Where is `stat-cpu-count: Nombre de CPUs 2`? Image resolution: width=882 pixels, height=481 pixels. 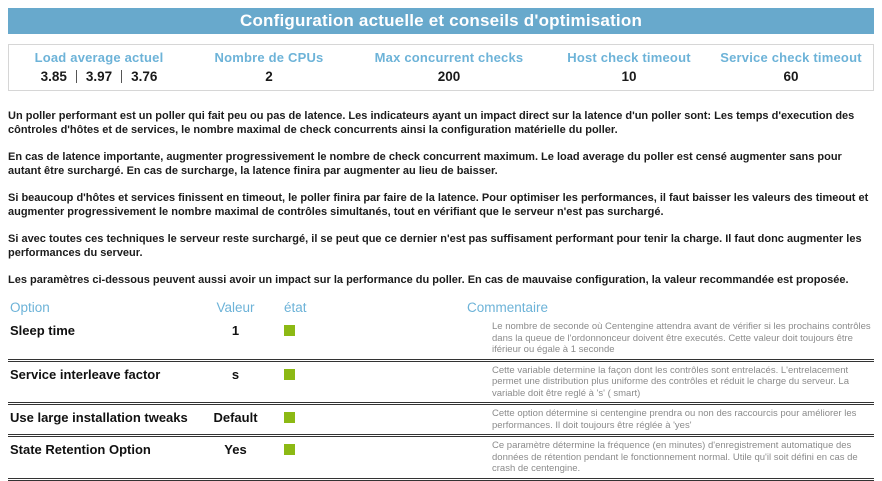
stat-cpu-count: Nombre de CPUs 2 is located at coordinates (269, 67).